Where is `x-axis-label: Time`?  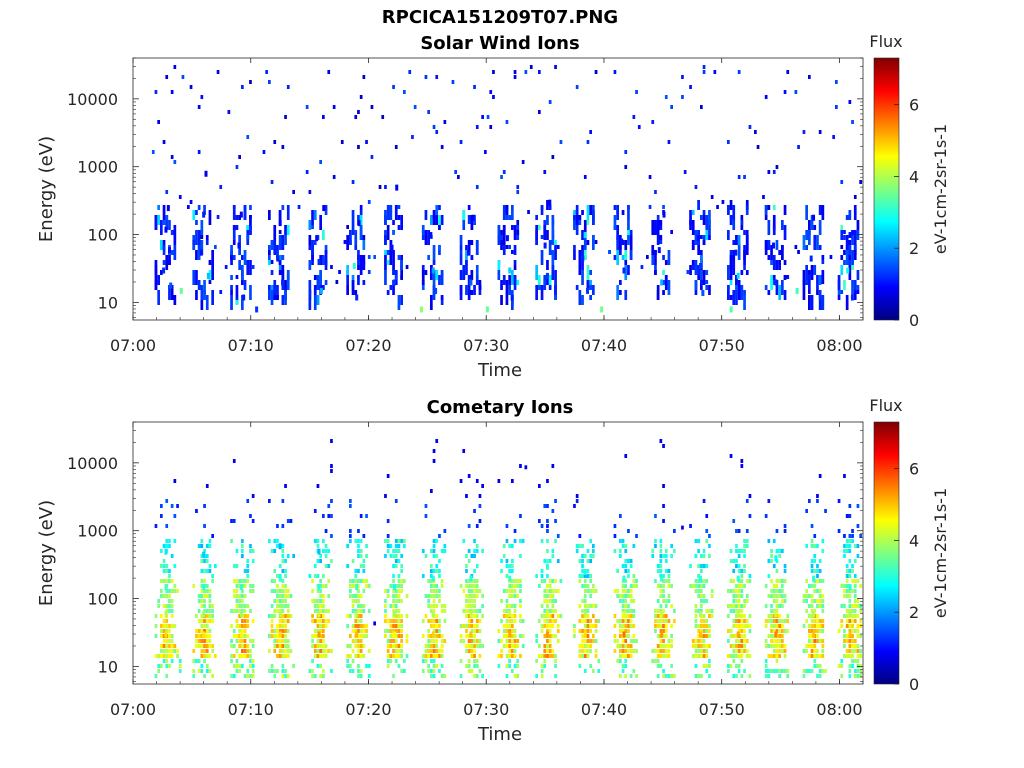
x-axis-label: Time is located at coordinates (499, 734).